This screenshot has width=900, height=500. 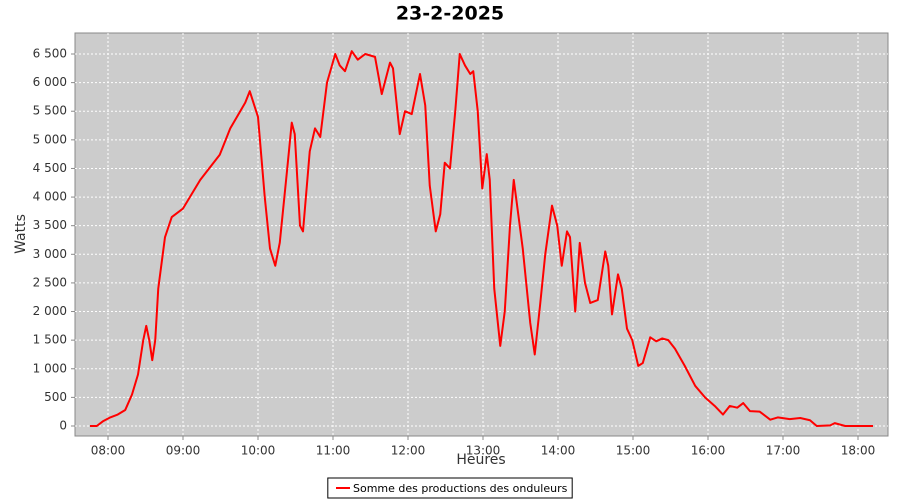 What do you see at coordinates (408, 451) in the screenshot?
I see `x-tick-label: 12:00` at bounding box center [408, 451].